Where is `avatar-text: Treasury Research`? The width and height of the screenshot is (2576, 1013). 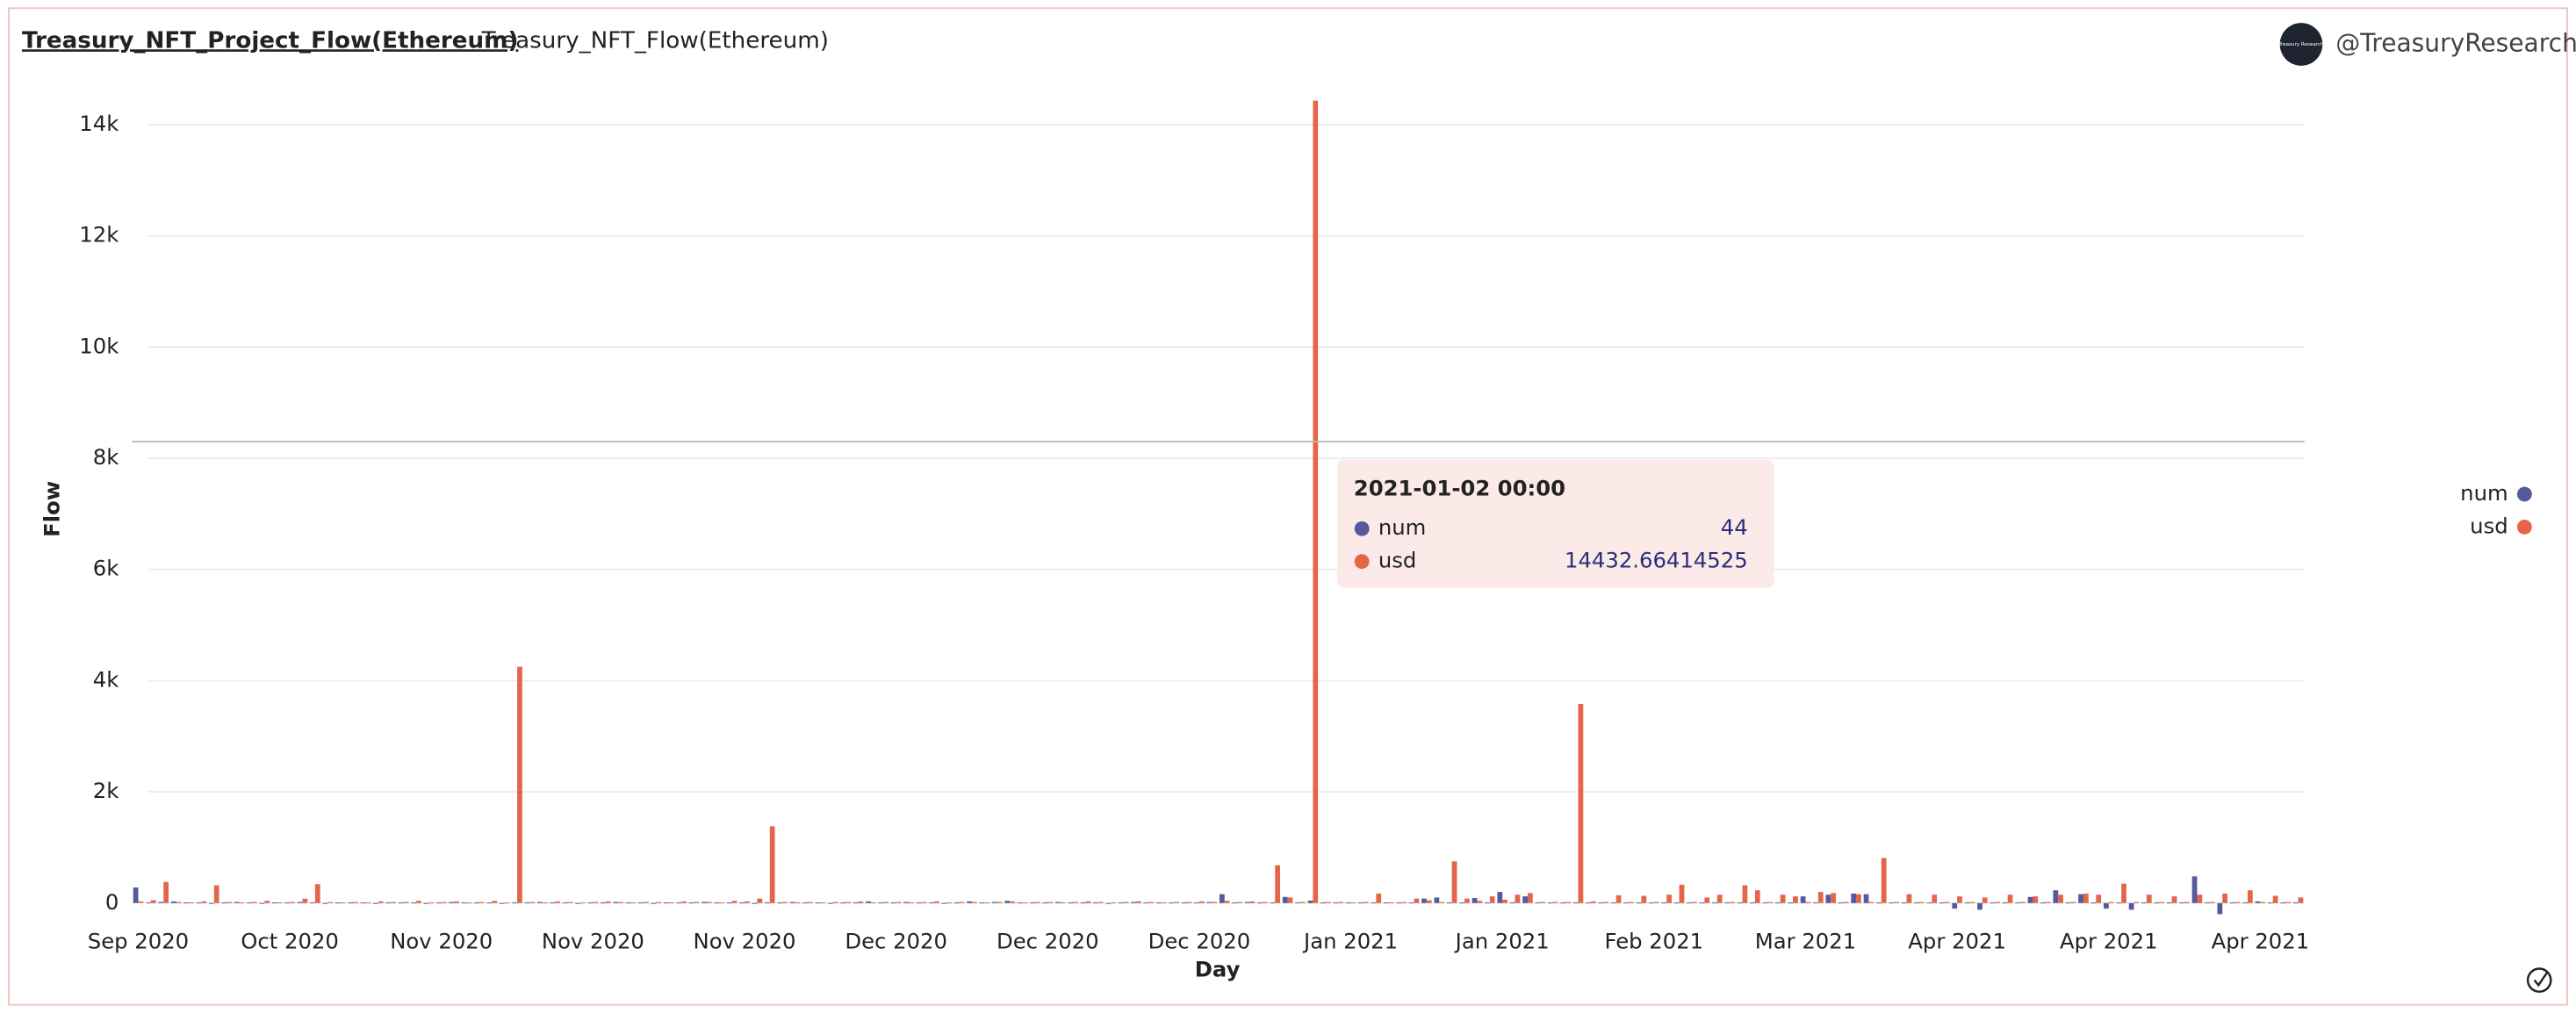
avatar-text: Treasury Research is located at coordinates (2300, 44).